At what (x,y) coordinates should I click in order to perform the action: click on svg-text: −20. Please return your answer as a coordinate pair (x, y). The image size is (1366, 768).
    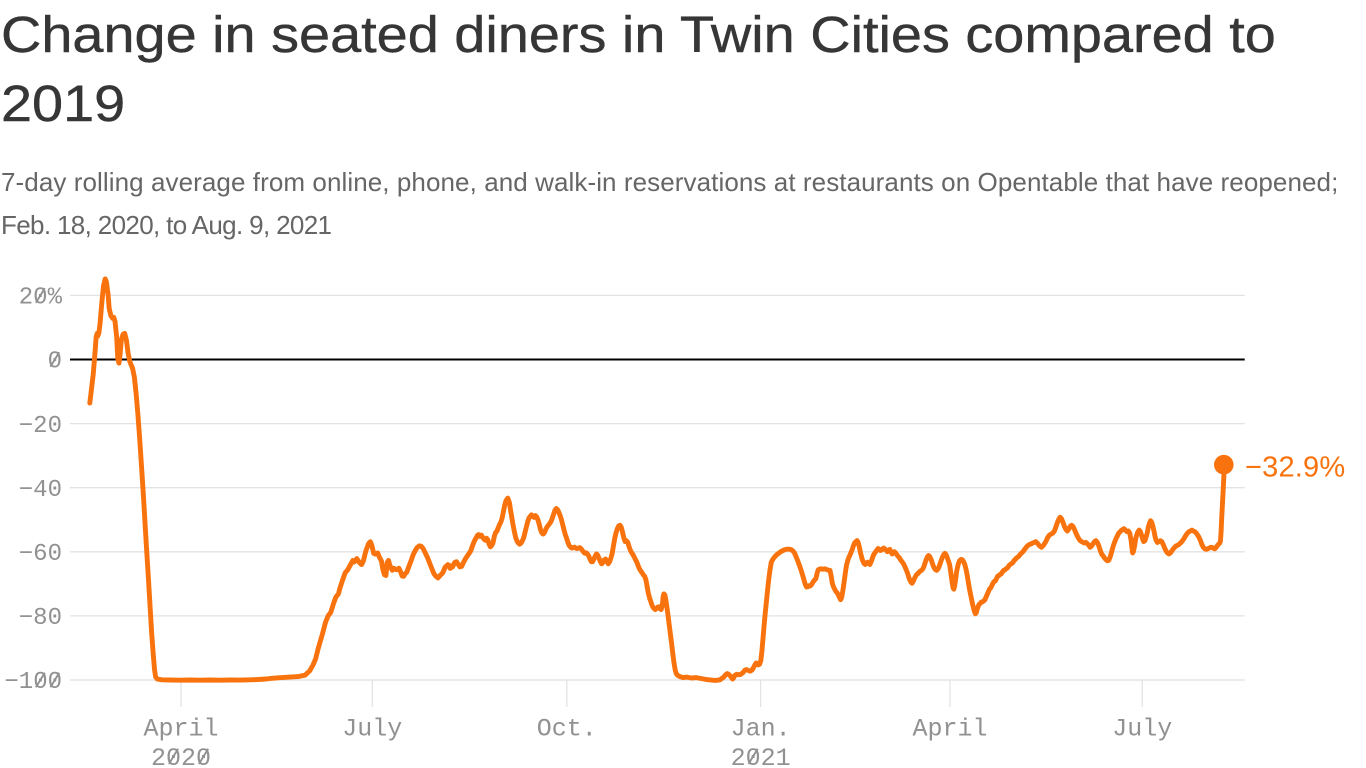
    Looking at the image, I should click on (40, 426).